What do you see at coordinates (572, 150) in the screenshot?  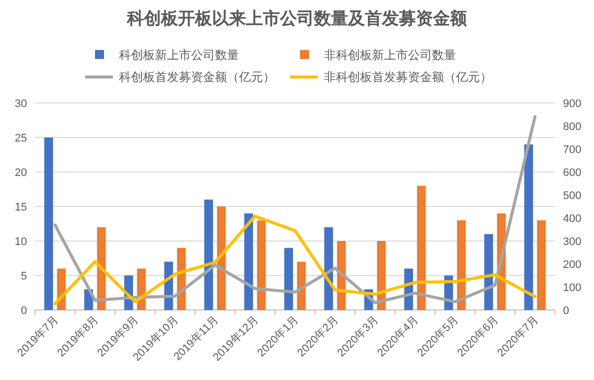 I see `y2-tick-label: 700` at bounding box center [572, 150].